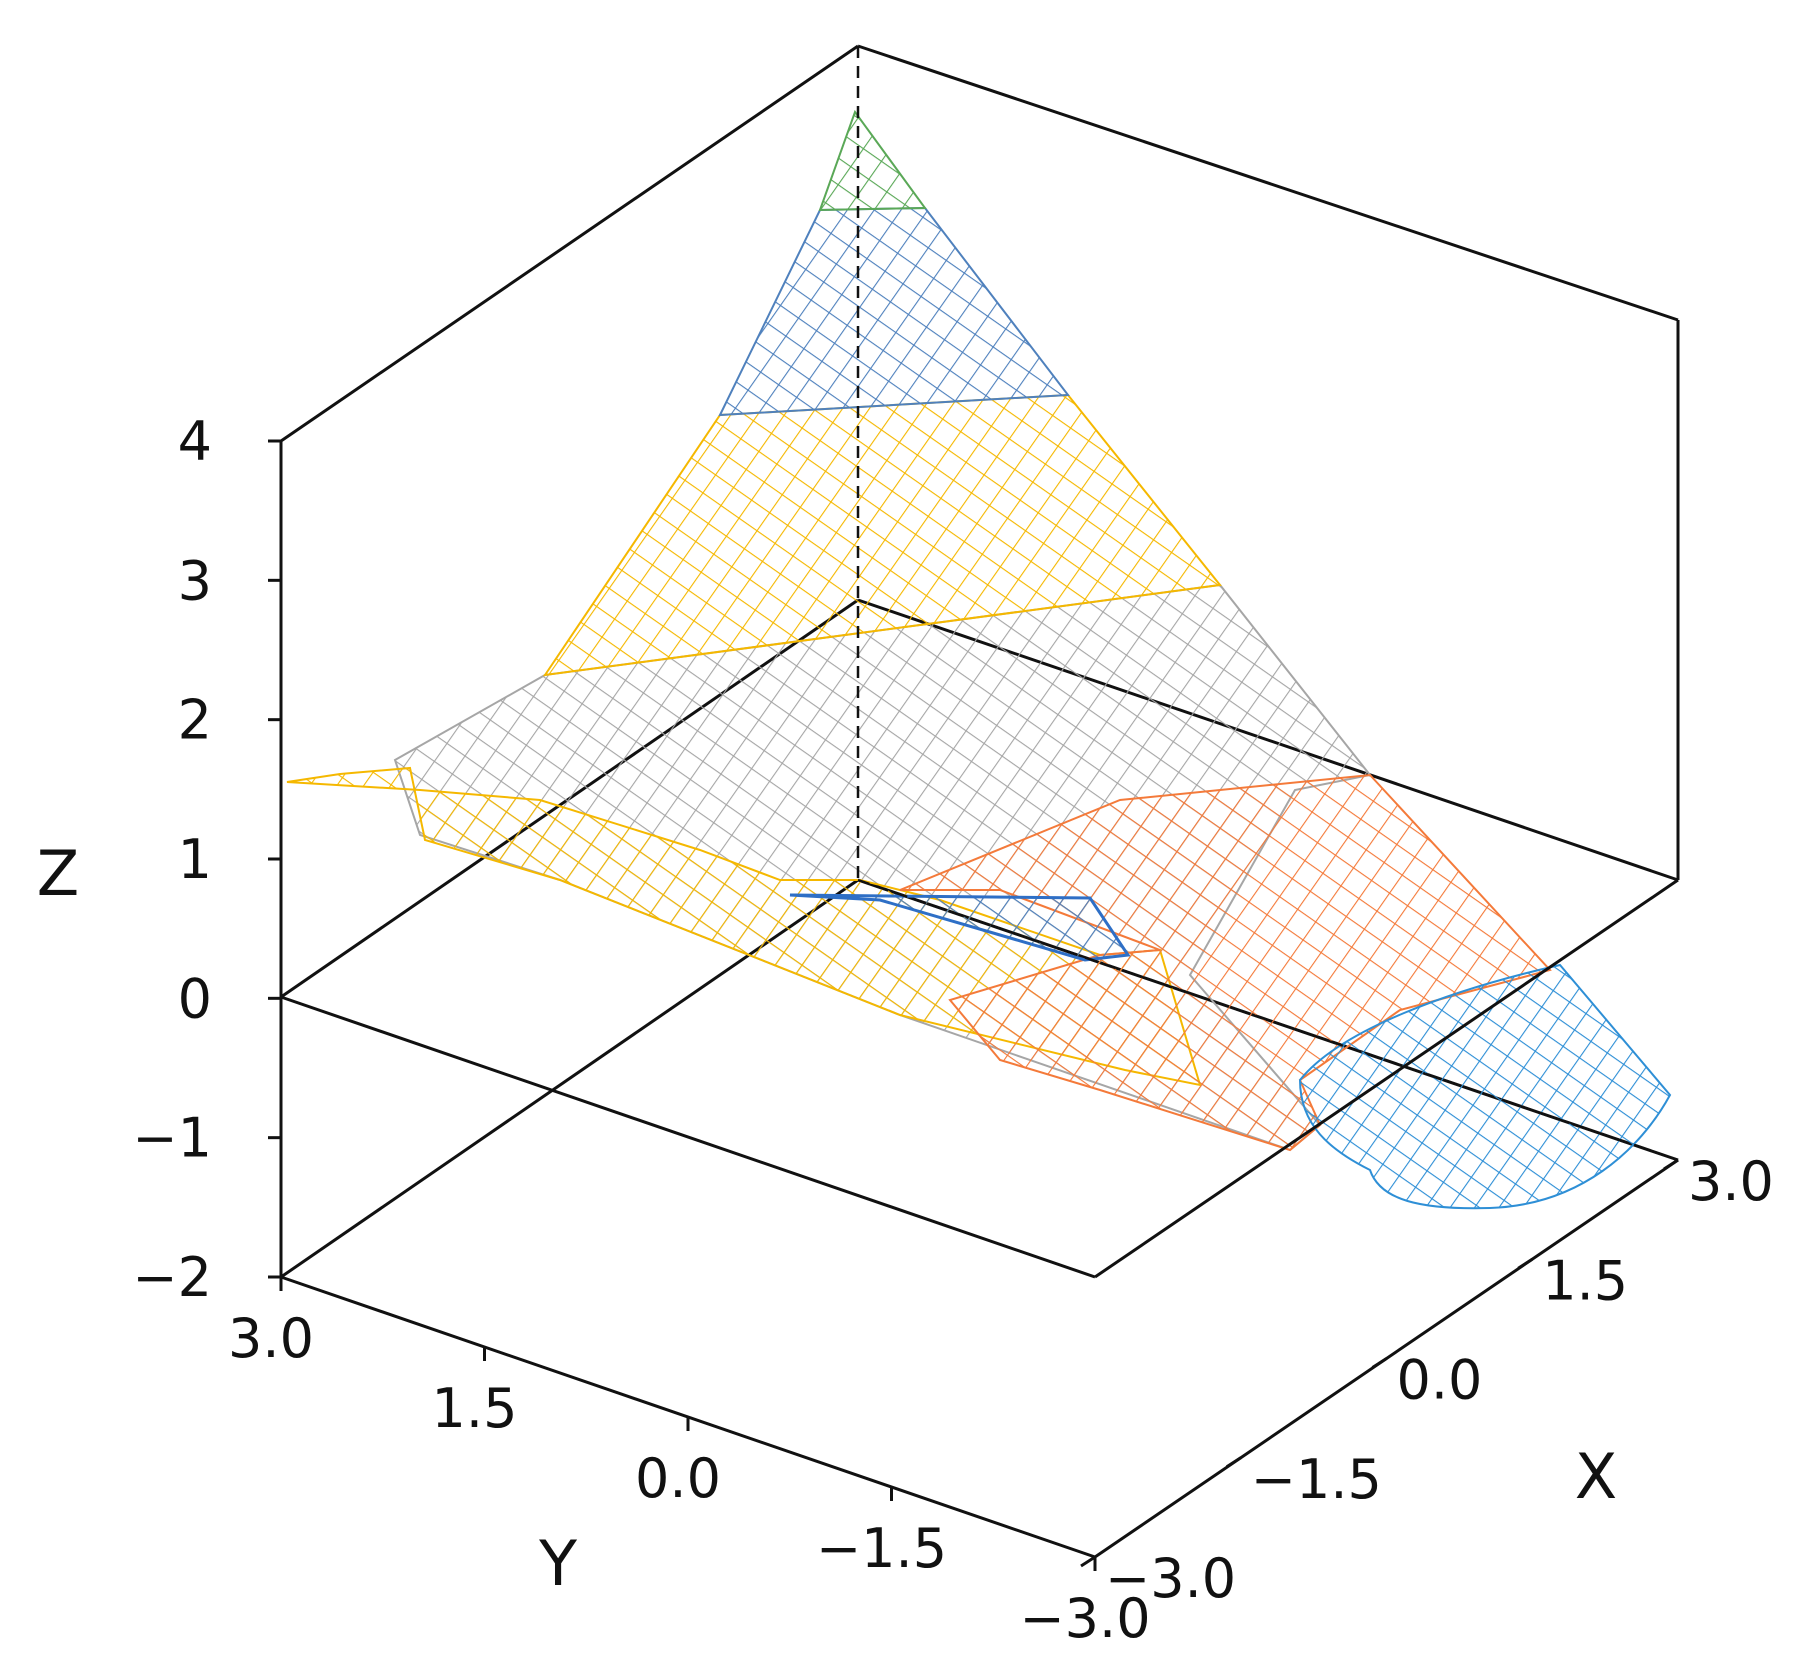 The height and width of the screenshot is (1679, 1818). What do you see at coordinates (1084, 1618) in the screenshot?
I see `y-tick-label: −3.0` at bounding box center [1084, 1618].